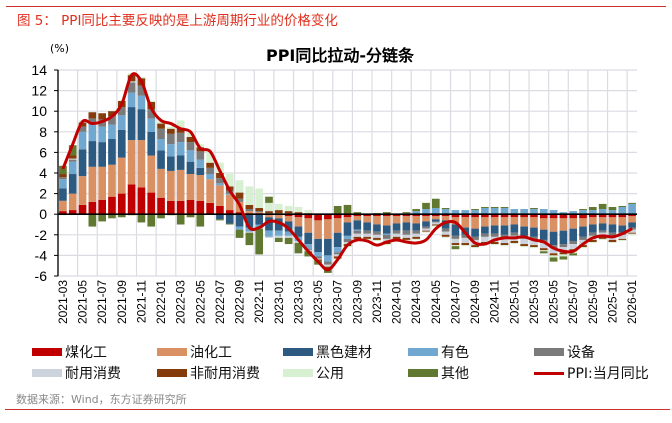  I want to click on legend-label: 耐用消费, so click(93, 374).